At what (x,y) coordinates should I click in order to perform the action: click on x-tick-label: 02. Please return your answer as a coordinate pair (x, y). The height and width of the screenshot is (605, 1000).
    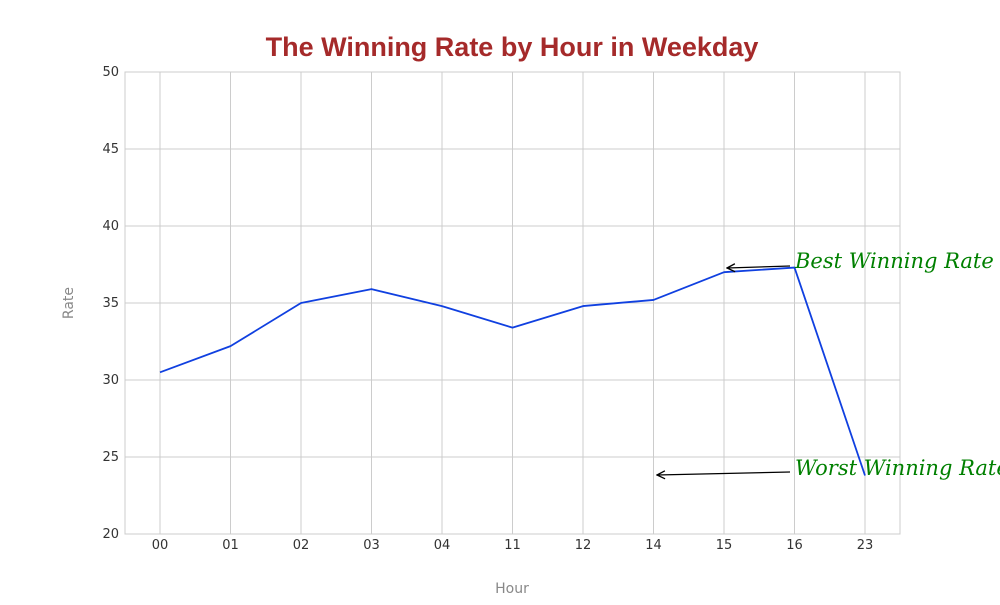
    Looking at the image, I should click on (301, 545).